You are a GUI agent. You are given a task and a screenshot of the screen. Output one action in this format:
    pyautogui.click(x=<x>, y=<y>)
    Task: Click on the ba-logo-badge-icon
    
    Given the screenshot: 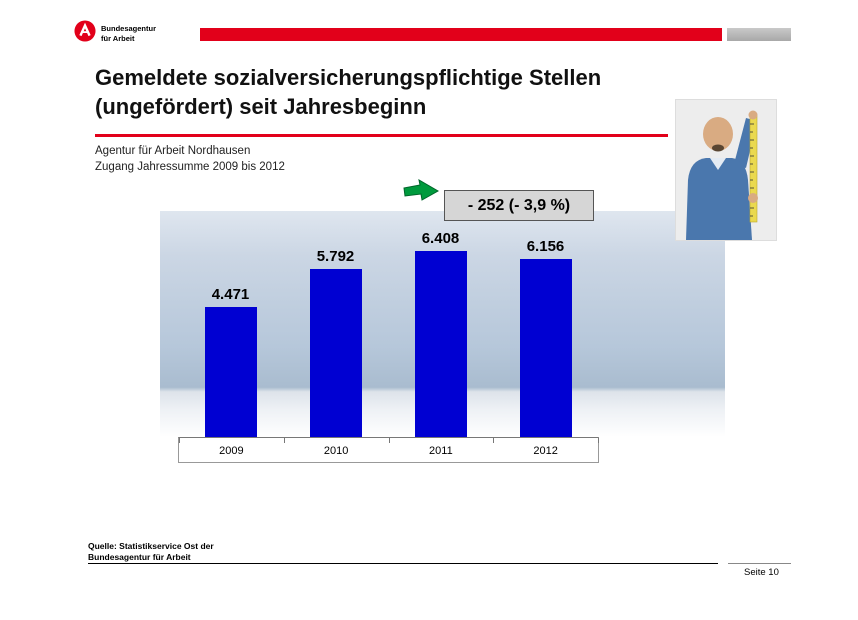 What is the action you would take?
    pyautogui.click(x=85, y=33)
    